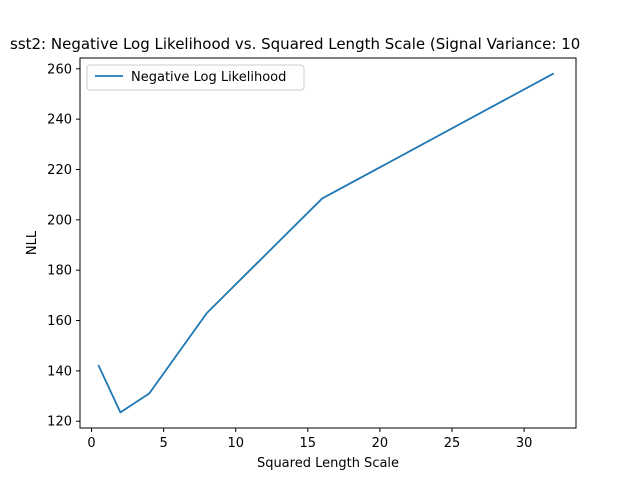  I want to click on x-tick-label: 15, so click(308, 443).